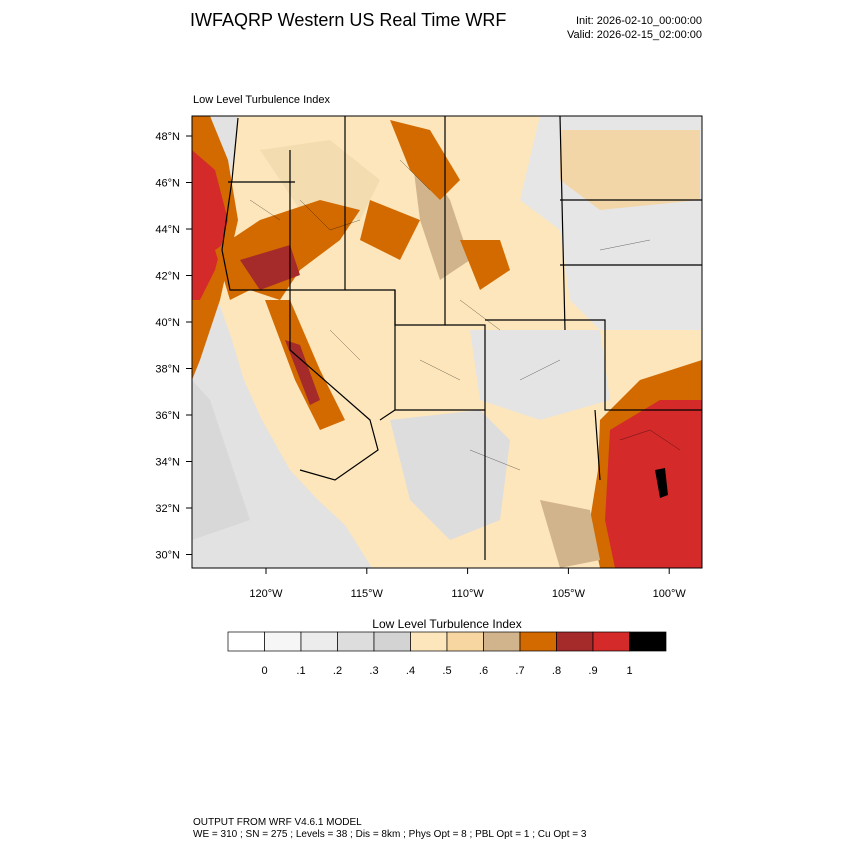 This screenshot has height=850, width=850. What do you see at coordinates (634, 35) in the screenshot?
I see `valid-time: Valid: 2026-02-15_02:00:00` at bounding box center [634, 35].